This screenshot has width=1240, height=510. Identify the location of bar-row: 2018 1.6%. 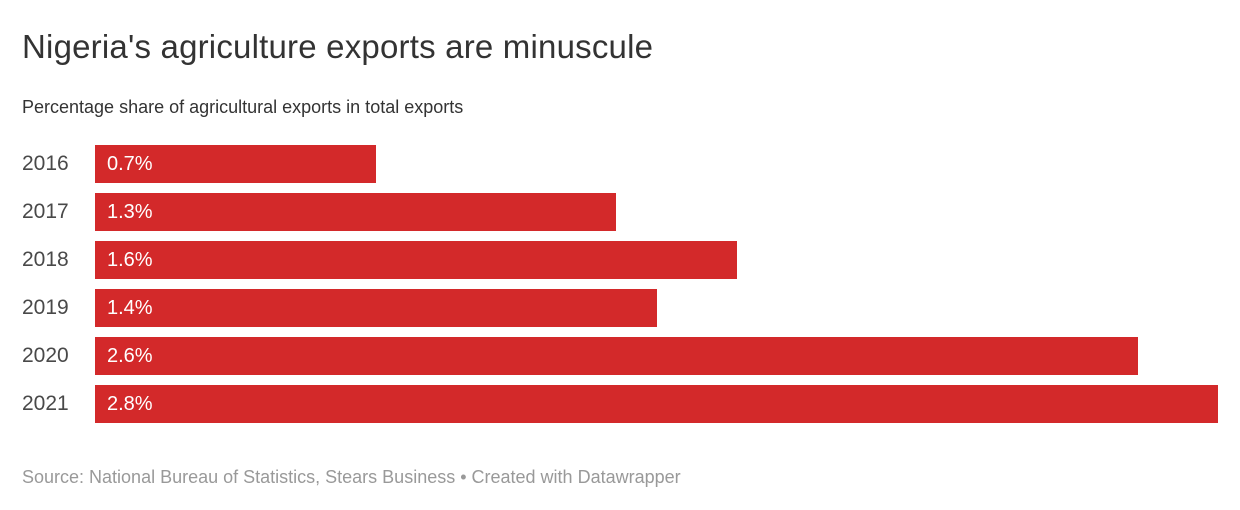
(620, 260).